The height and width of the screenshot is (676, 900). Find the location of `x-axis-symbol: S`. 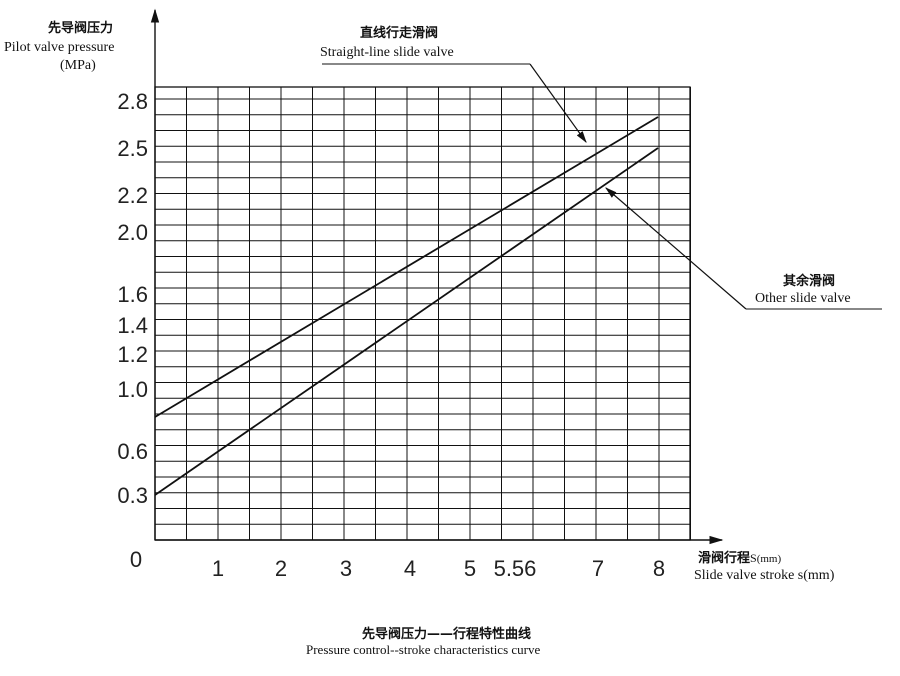

x-axis-symbol: S is located at coordinates (753, 558).